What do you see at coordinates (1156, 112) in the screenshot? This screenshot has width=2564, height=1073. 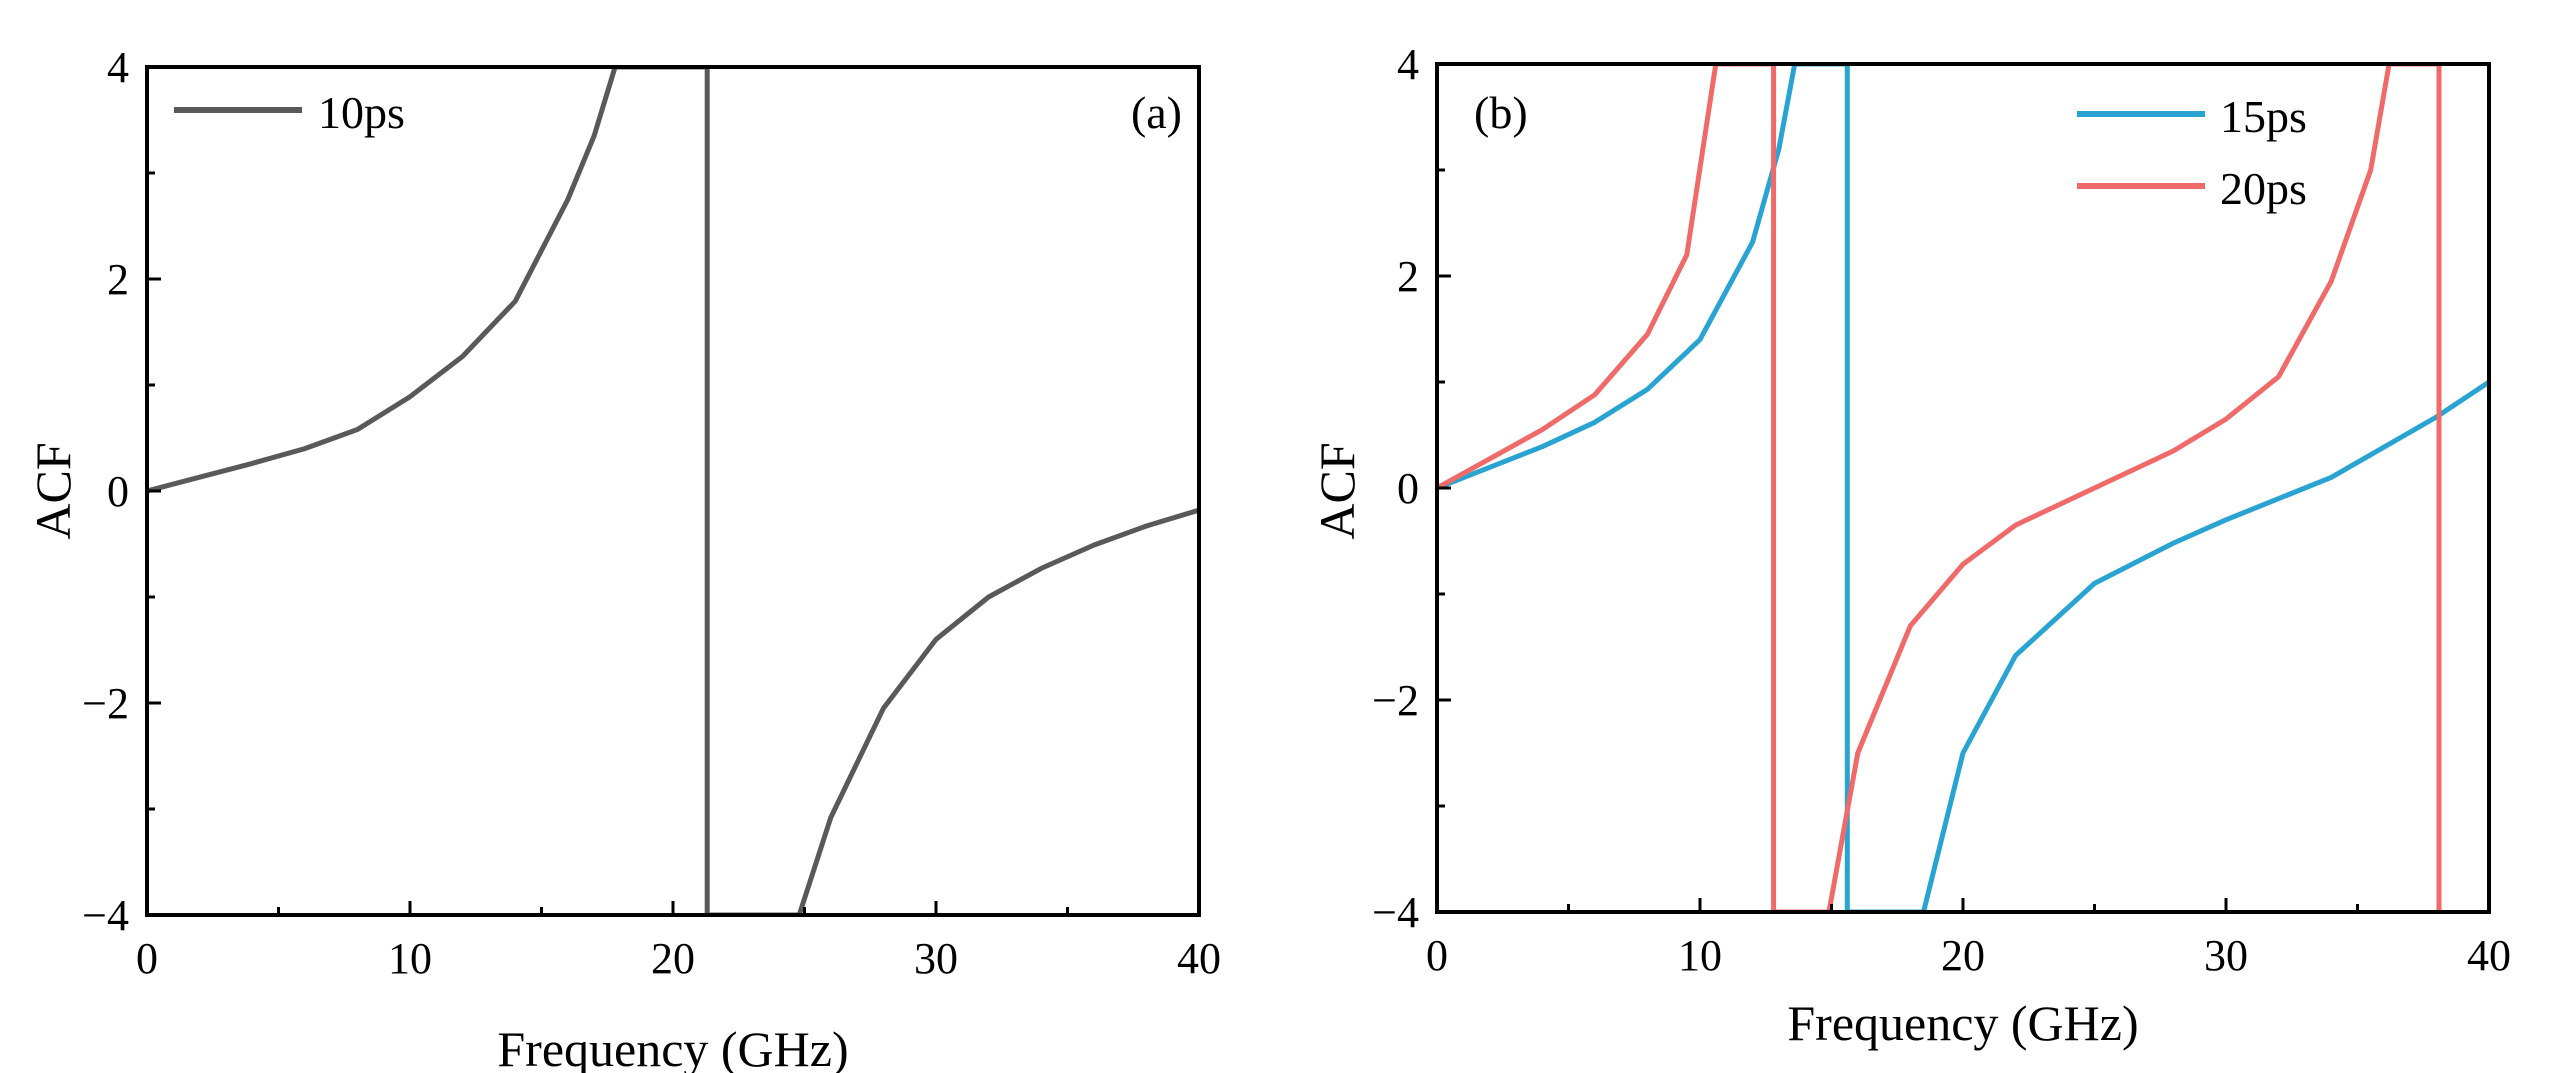 I see `panel-label-a: (a)` at bounding box center [1156, 112].